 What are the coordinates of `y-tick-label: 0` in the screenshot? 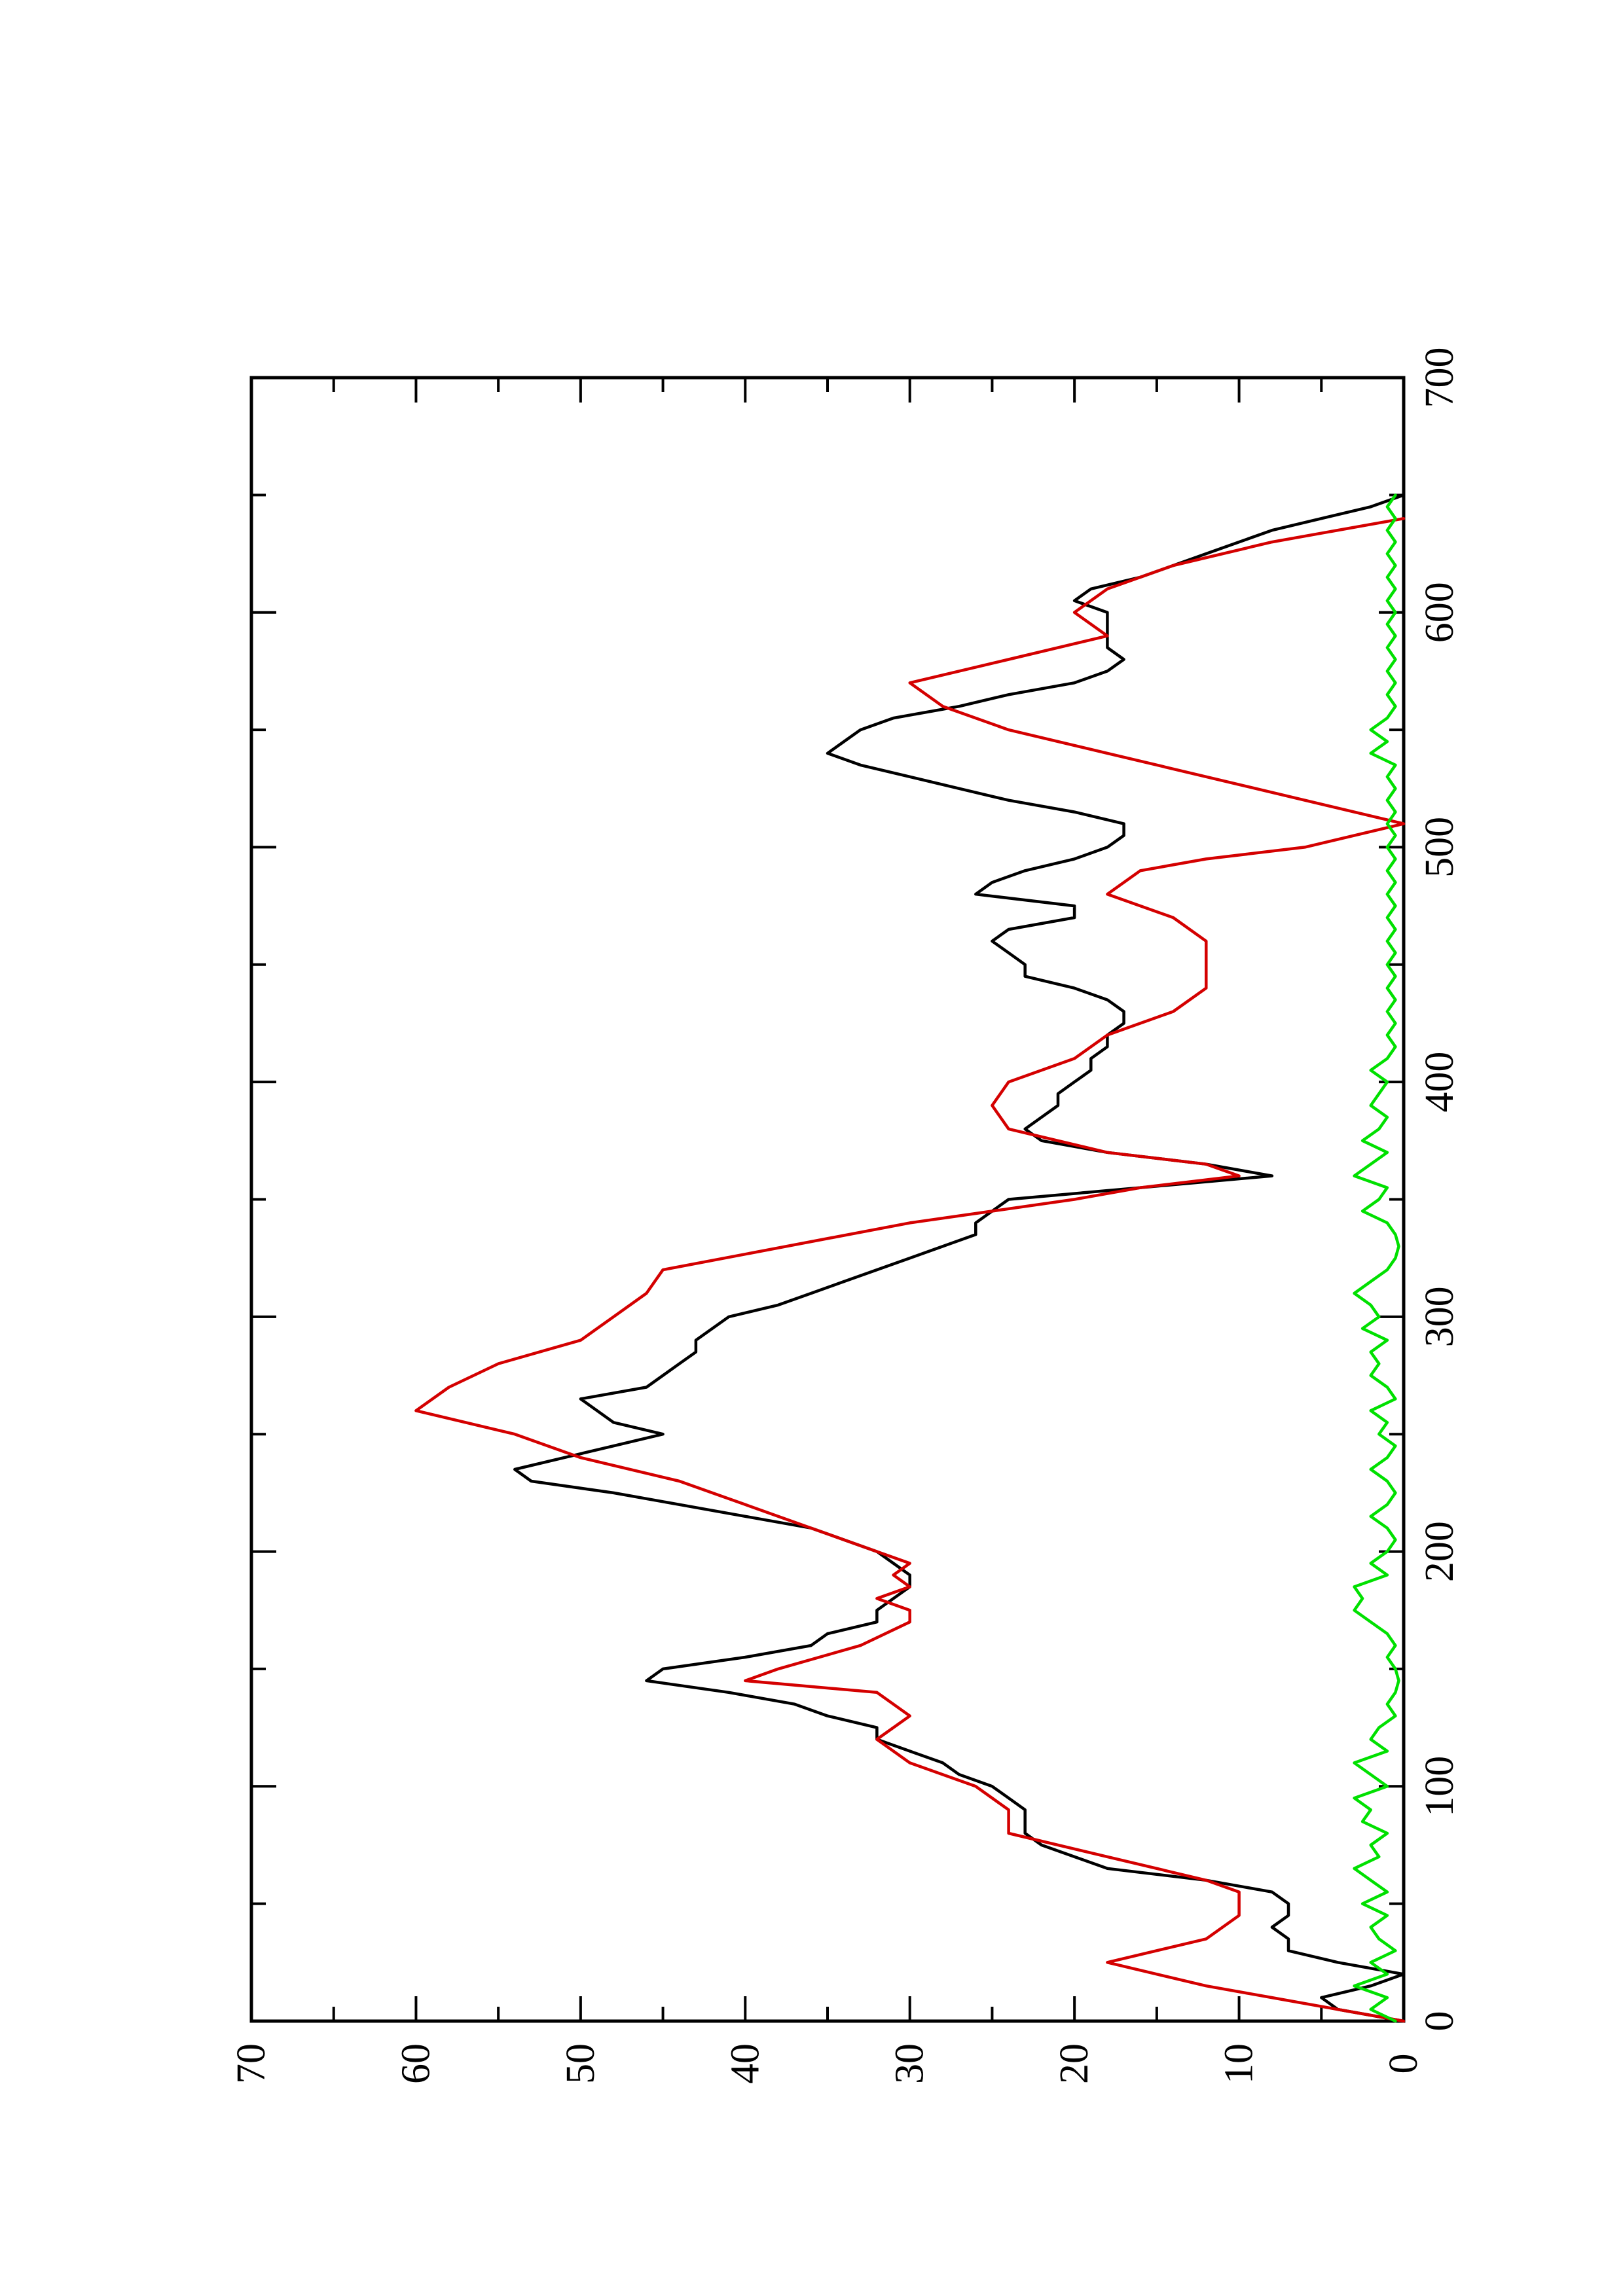 It's located at (1403, 2064).